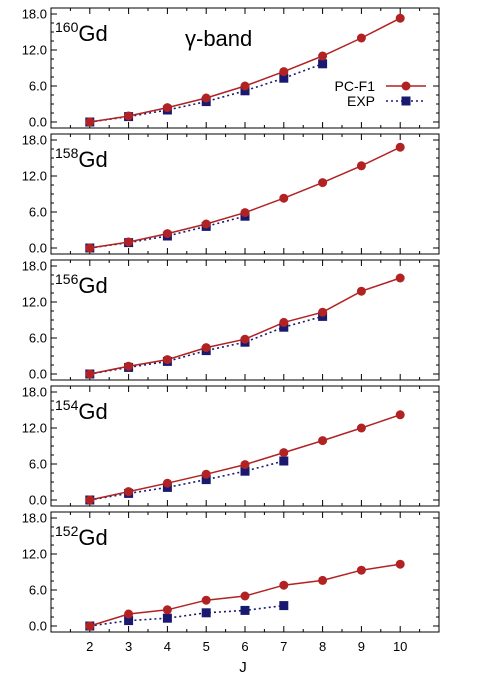  I want to click on nucleus-label: 160Gd, so click(81, 32).